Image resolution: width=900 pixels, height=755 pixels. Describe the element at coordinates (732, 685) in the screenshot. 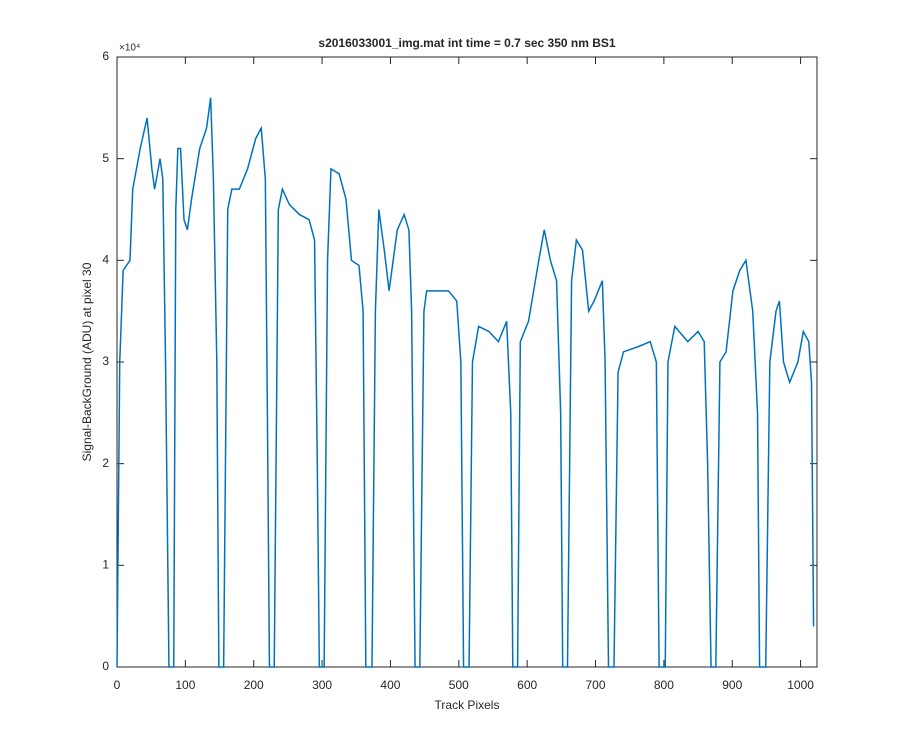

I see `x-tick-label: 900` at that location.